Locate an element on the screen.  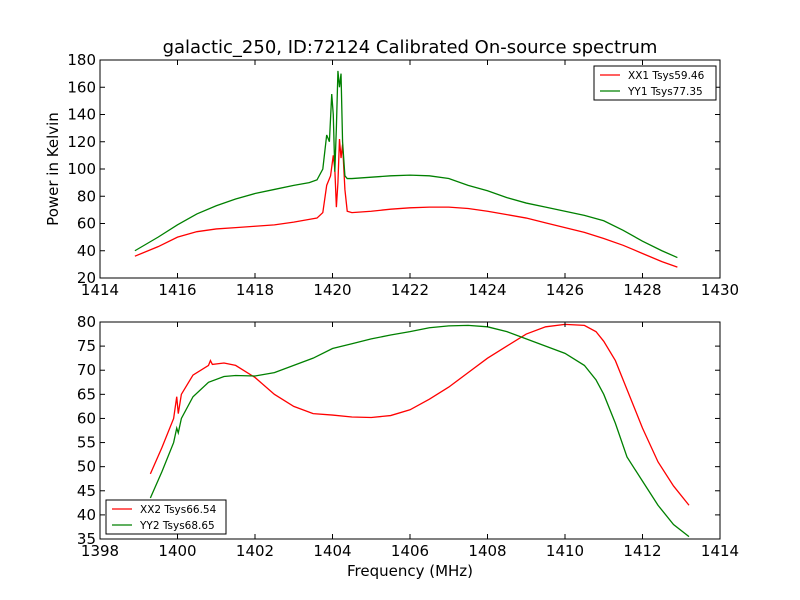
x-tick-label: 1400 is located at coordinates (177, 551).